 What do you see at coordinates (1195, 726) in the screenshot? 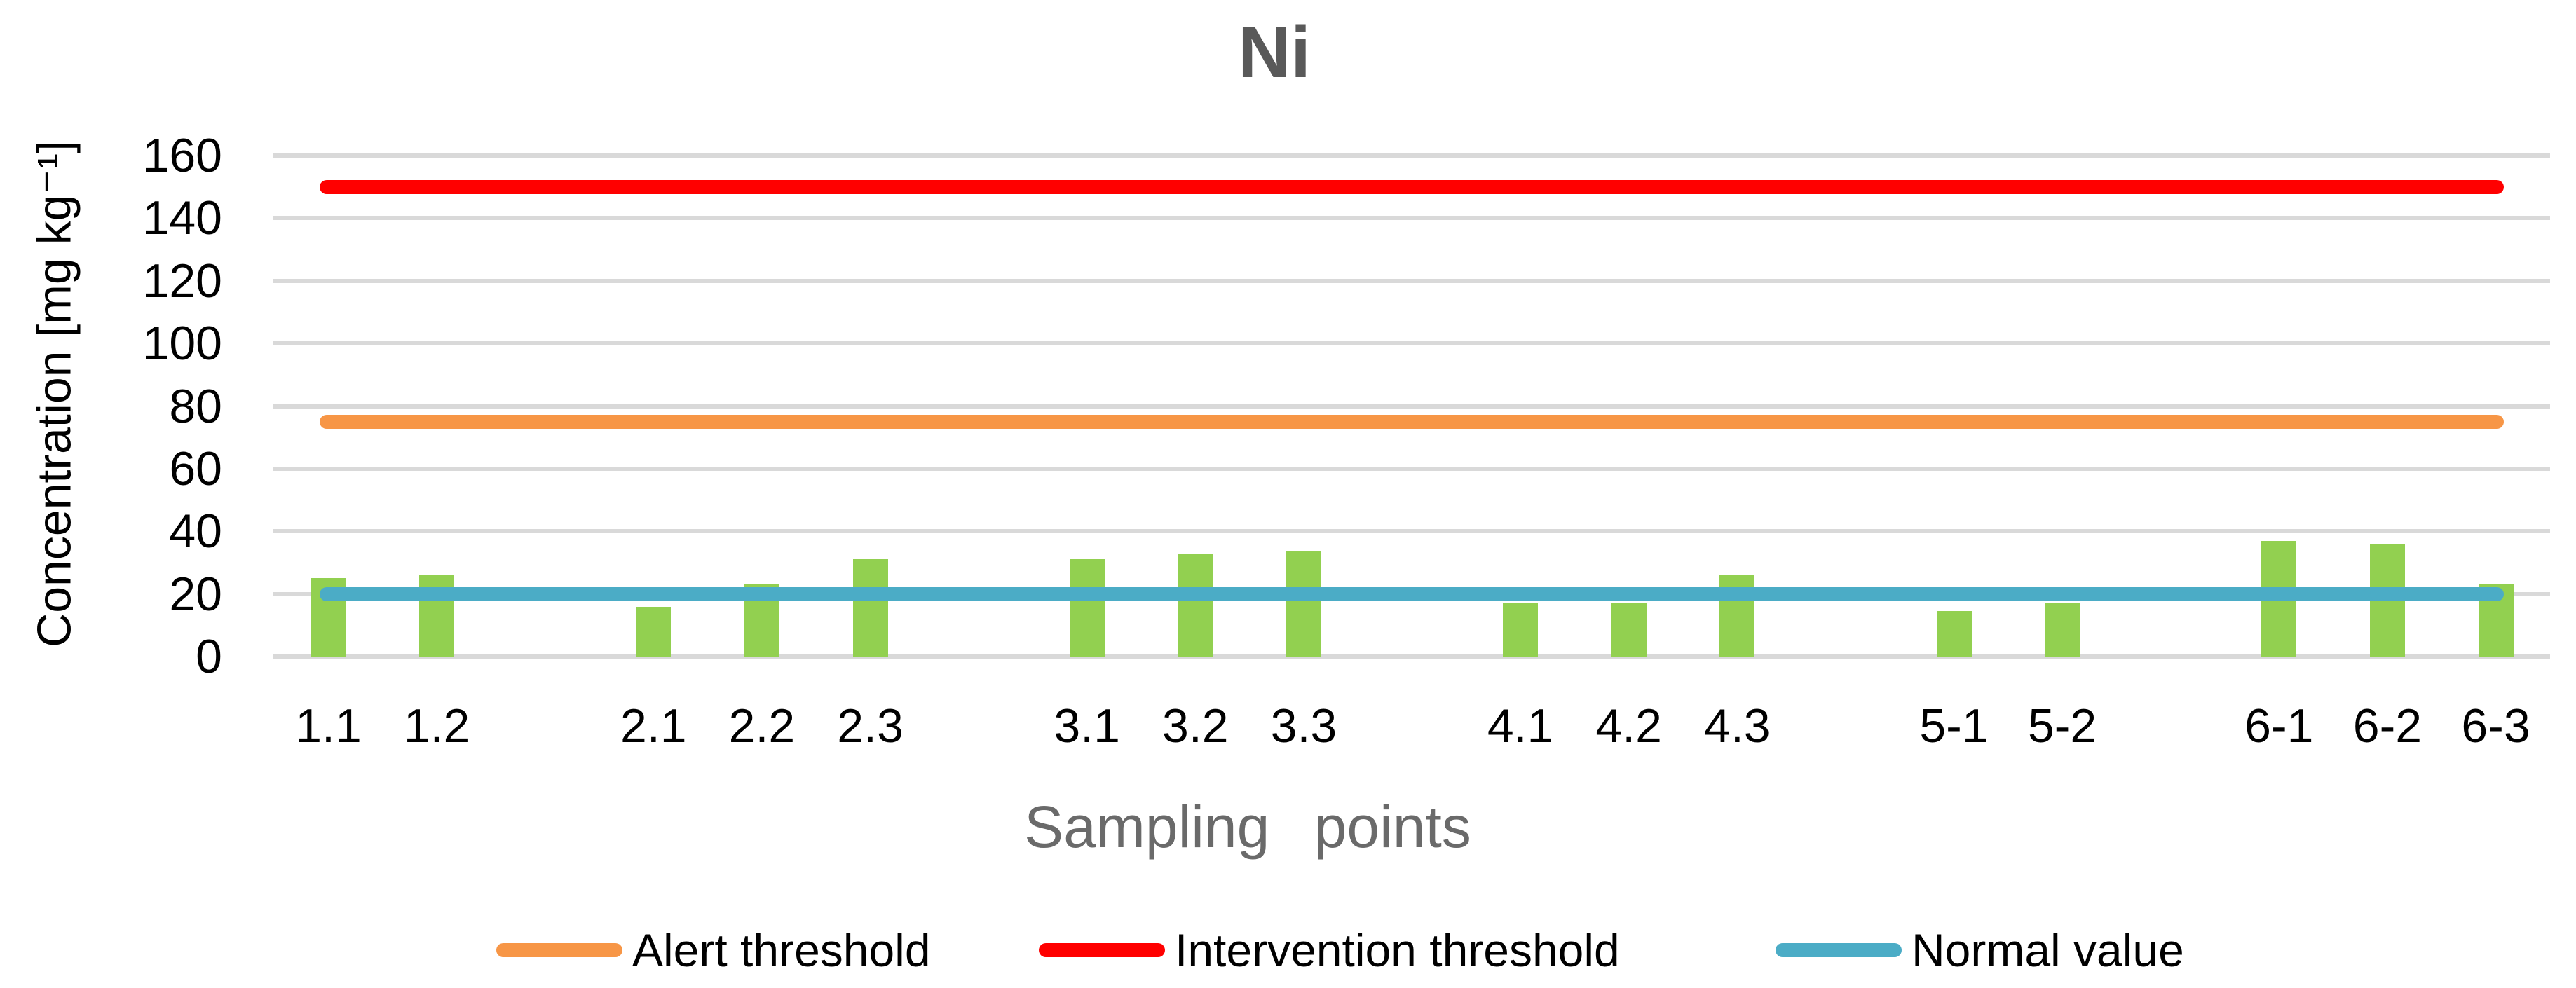
I see `x-tick-label-3.2: 3.2` at bounding box center [1195, 726].